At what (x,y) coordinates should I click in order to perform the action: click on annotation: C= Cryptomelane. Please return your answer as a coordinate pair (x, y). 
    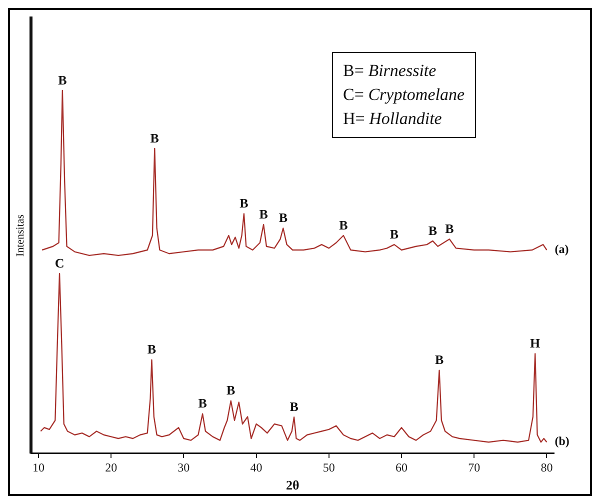
    Looking at the image, I should click on (404, 94).